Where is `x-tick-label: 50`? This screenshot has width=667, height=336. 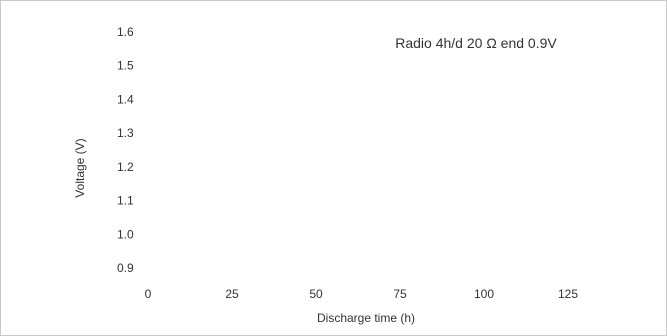 x-tick-label: 50 is located at coordinates (316, 294).